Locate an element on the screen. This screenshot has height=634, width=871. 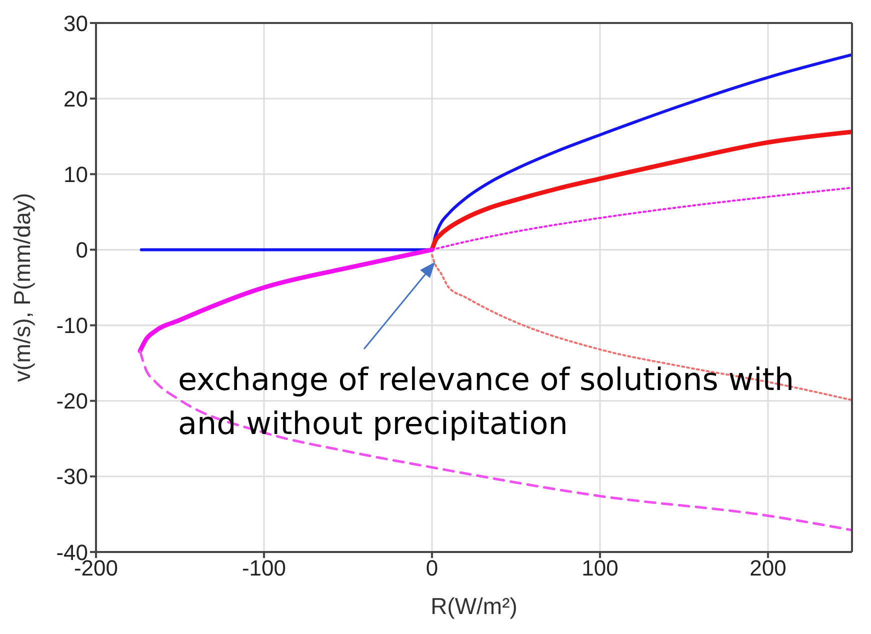
x-tick-label: 200 is located at coordinates (768, 568).